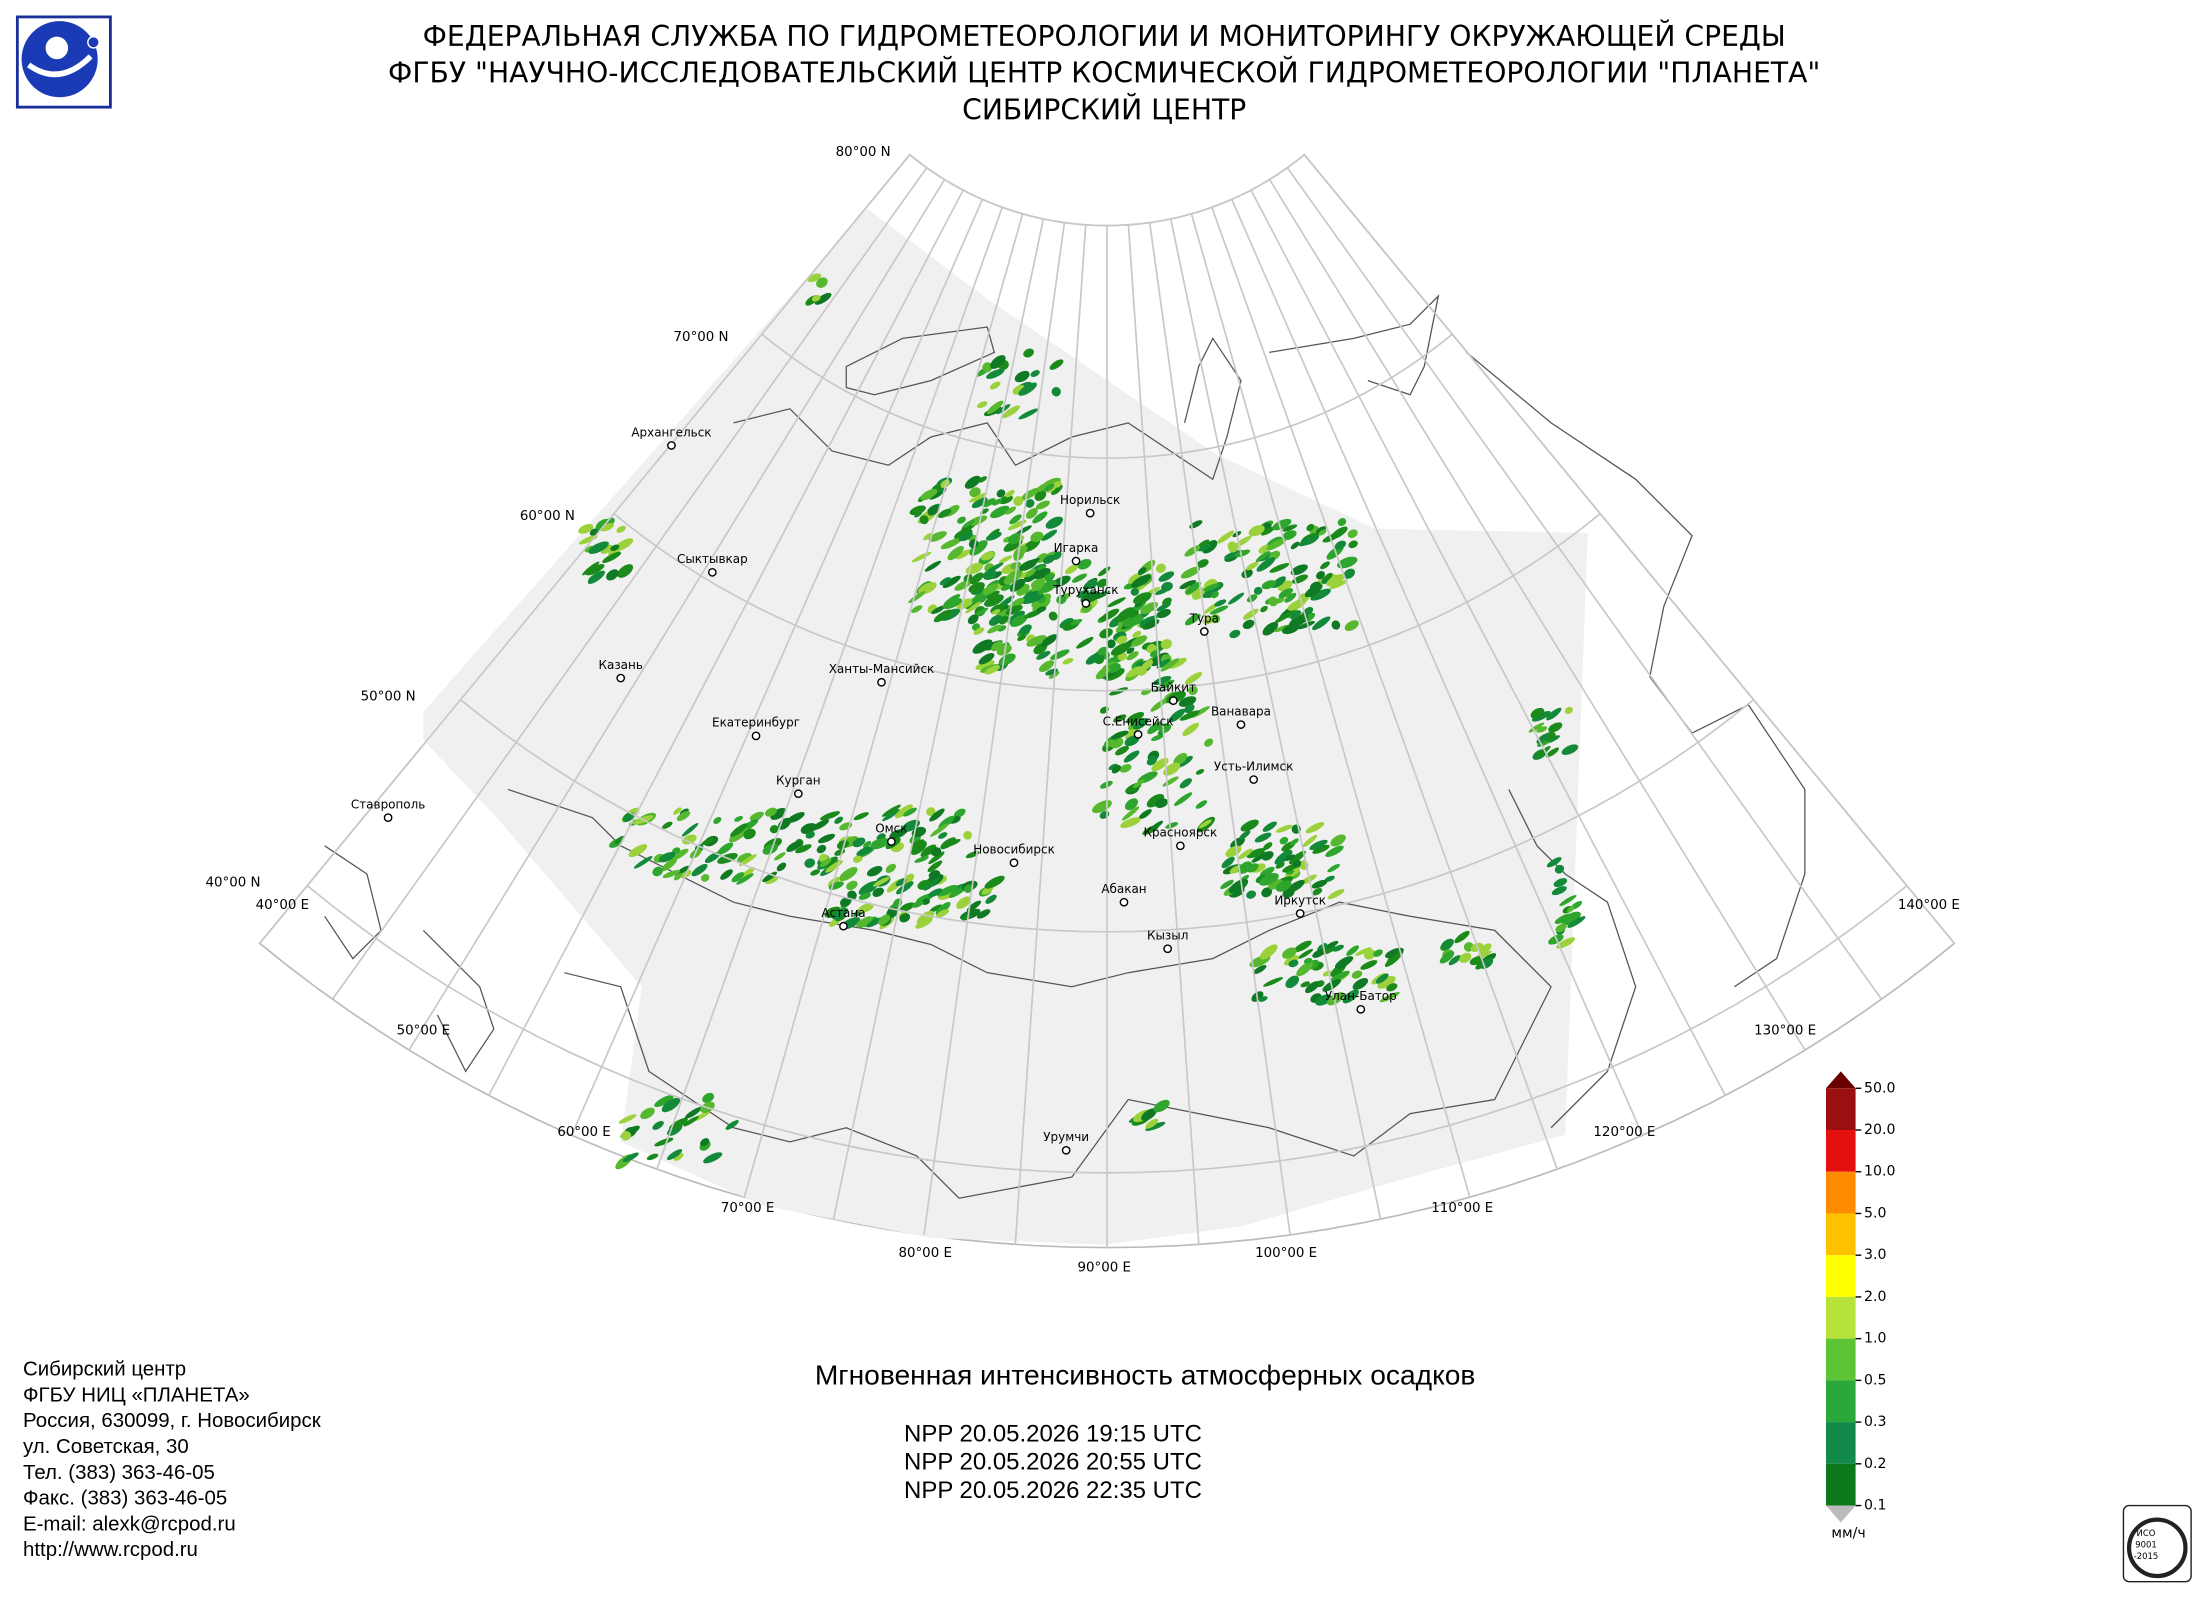 This screenshot has width=2200, height=1600. I want to click on latitude-label: 70°00 N, so click(701, 337).